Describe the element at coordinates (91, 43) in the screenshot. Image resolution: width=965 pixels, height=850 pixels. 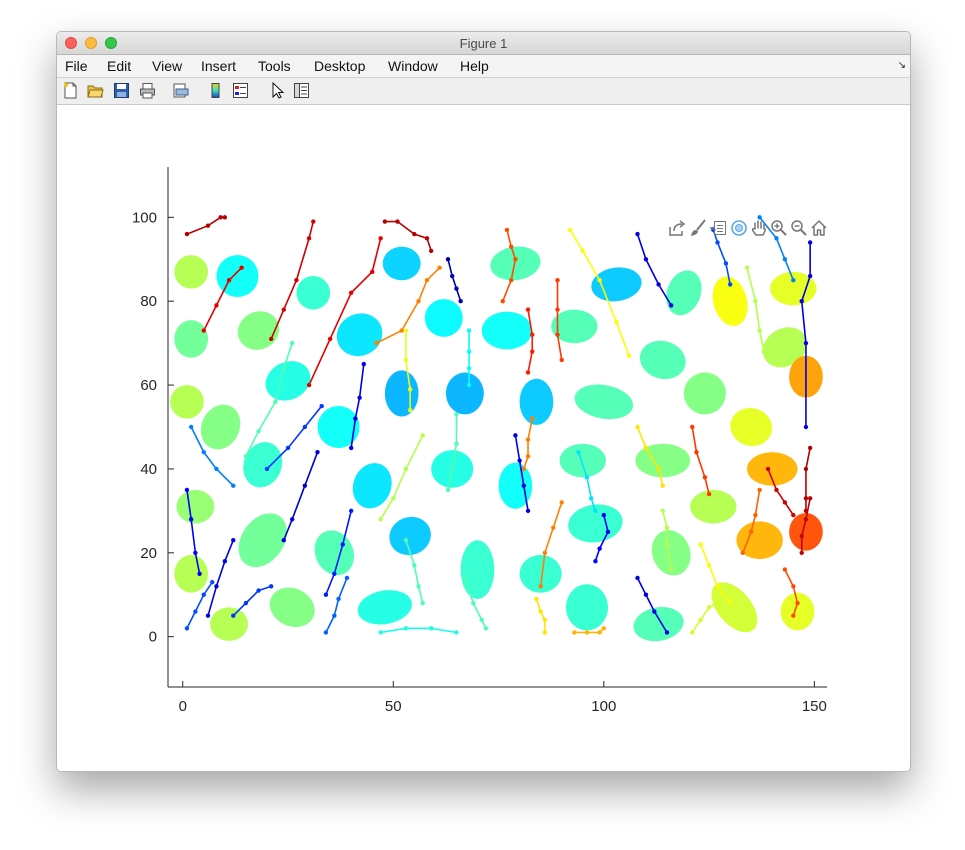
I see `minimize-button` at that location.